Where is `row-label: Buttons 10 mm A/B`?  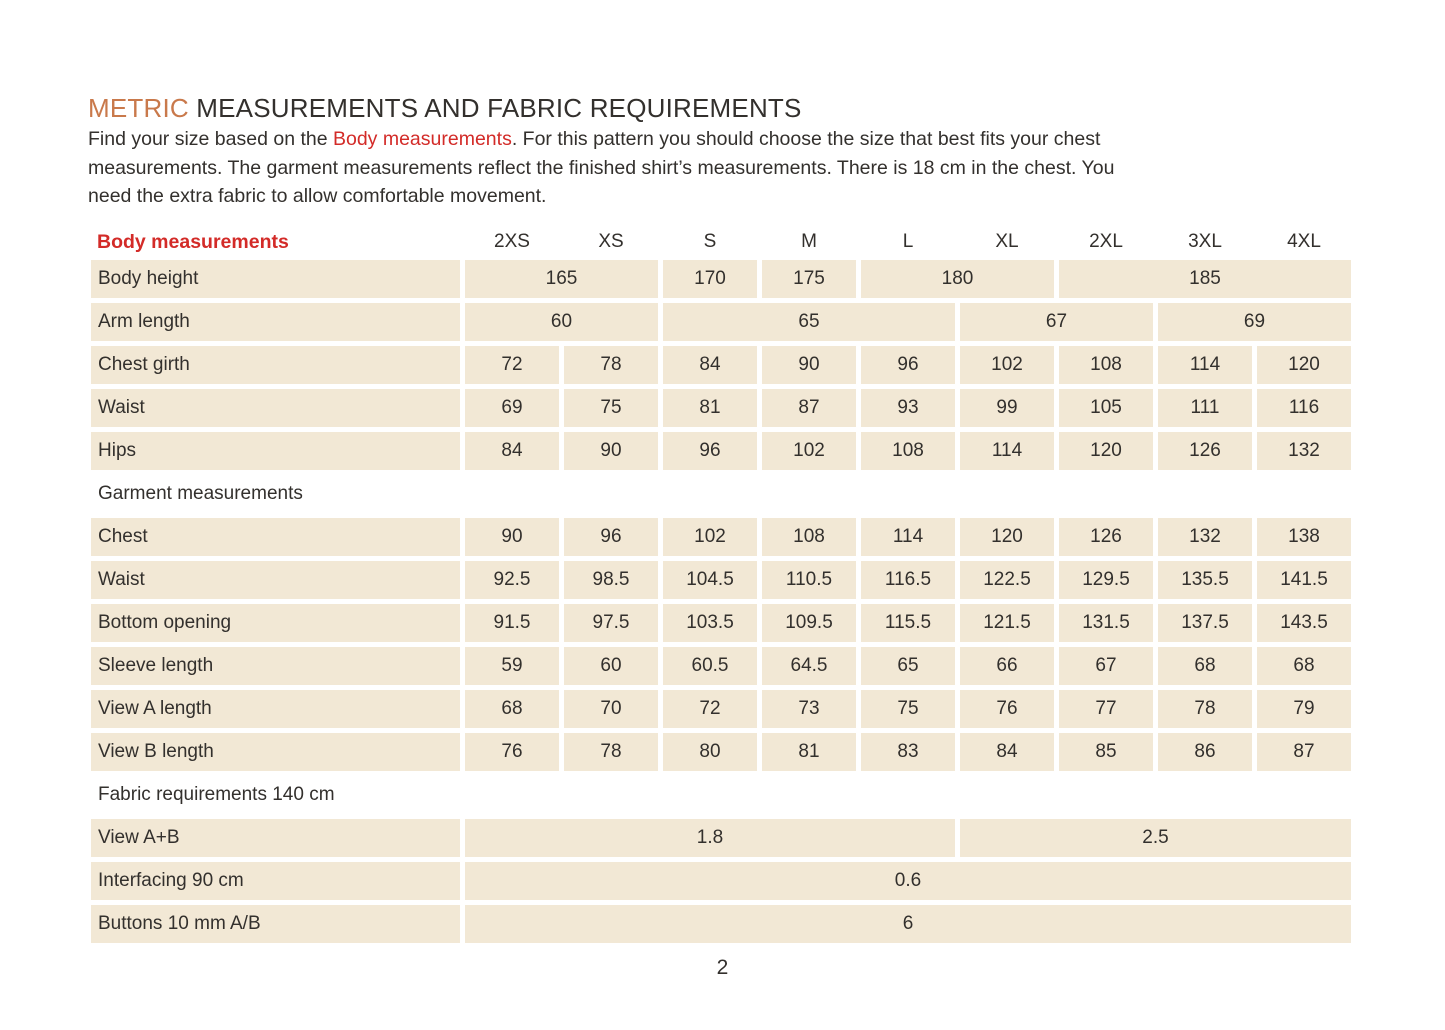 row-label: Buttons 10 mm A/B is located at coordinates (275, 924).